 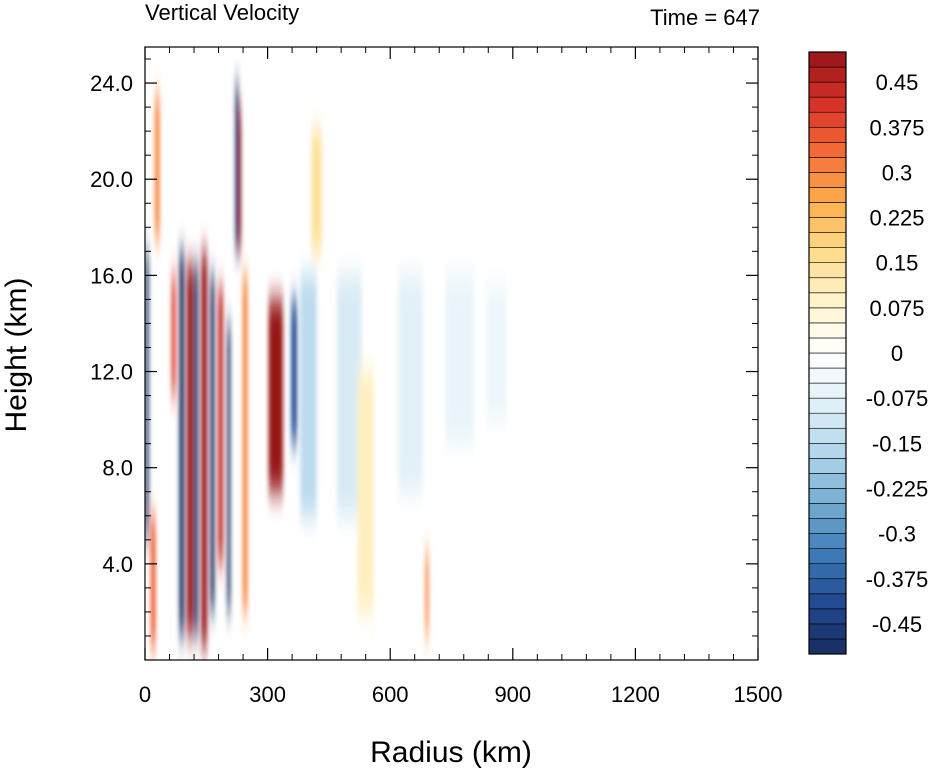 I want to click on y-tick-label: 8.0, so click(x=117, y=468).